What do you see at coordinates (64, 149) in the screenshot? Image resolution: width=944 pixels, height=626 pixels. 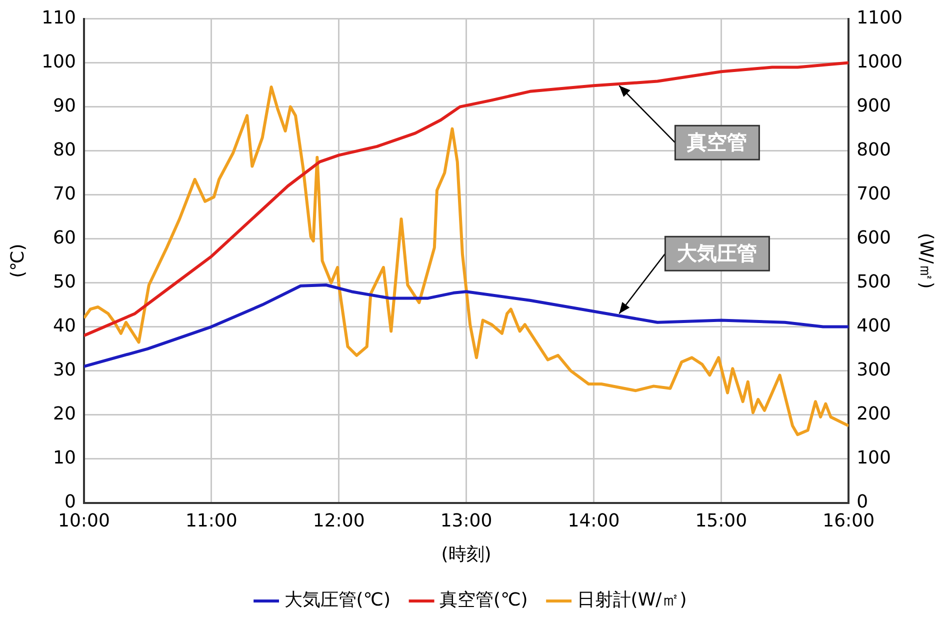 I see `y-tick-label: 80` at bounding box center [64, 149].